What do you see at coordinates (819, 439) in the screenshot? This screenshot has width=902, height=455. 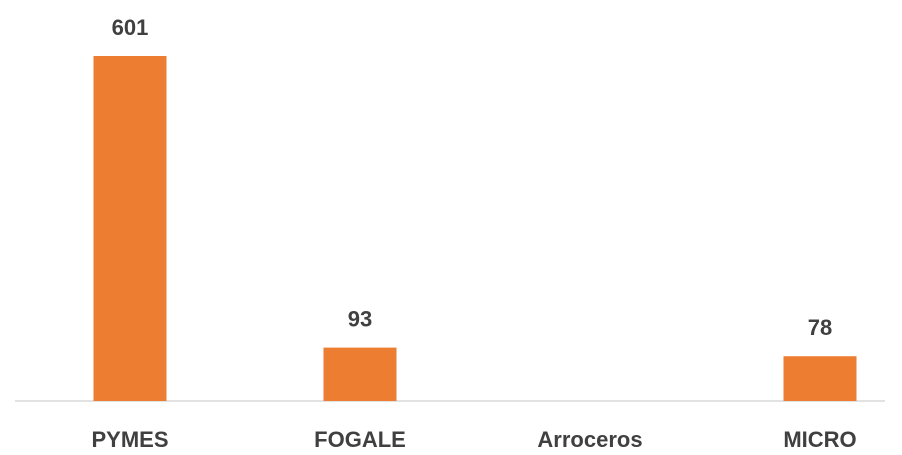 I see `x-tick-label: MICRO` at bounding box center [819, 439].